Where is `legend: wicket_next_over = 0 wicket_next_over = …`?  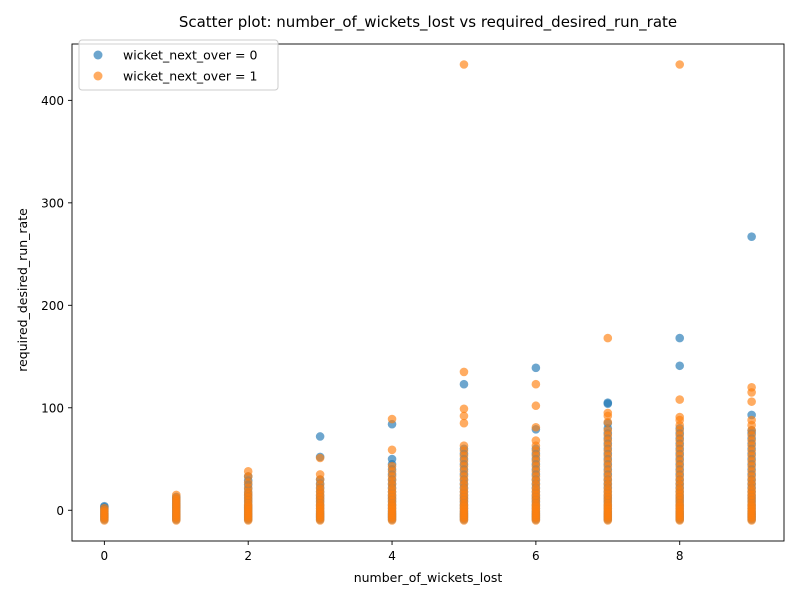
legend: wicket_next_over = 0 wicket_next_over = … is located at coordinates (178, 65).